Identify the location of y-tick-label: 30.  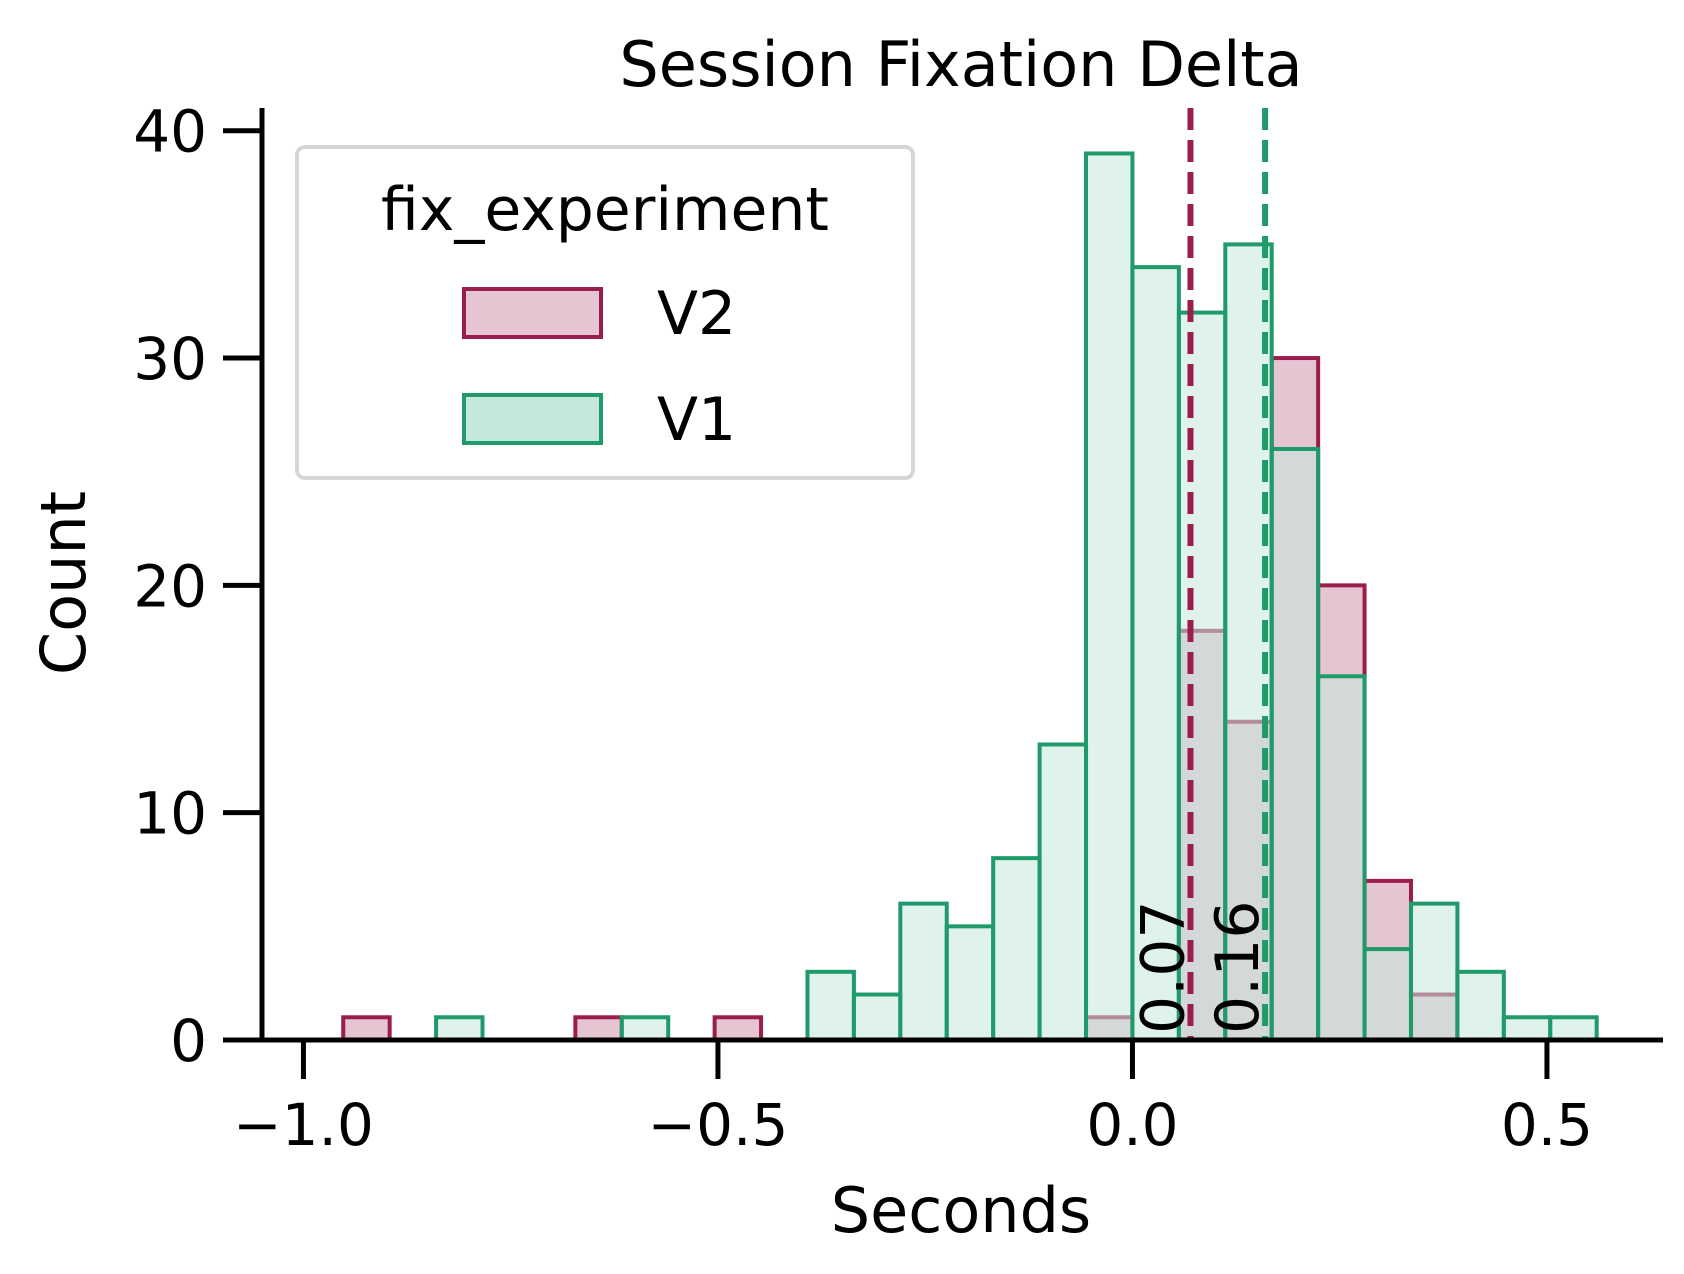
(170, 359).